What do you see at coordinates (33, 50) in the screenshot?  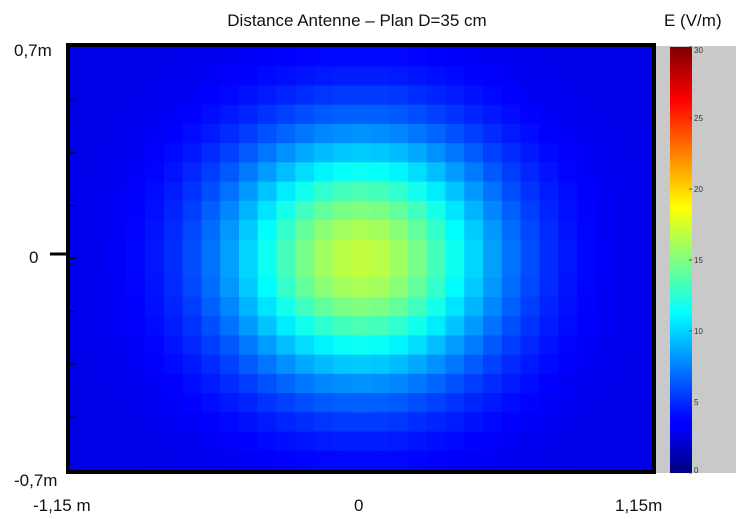 I see `y-tick-label-top: 0,7m` at bounding box center [33, 50].